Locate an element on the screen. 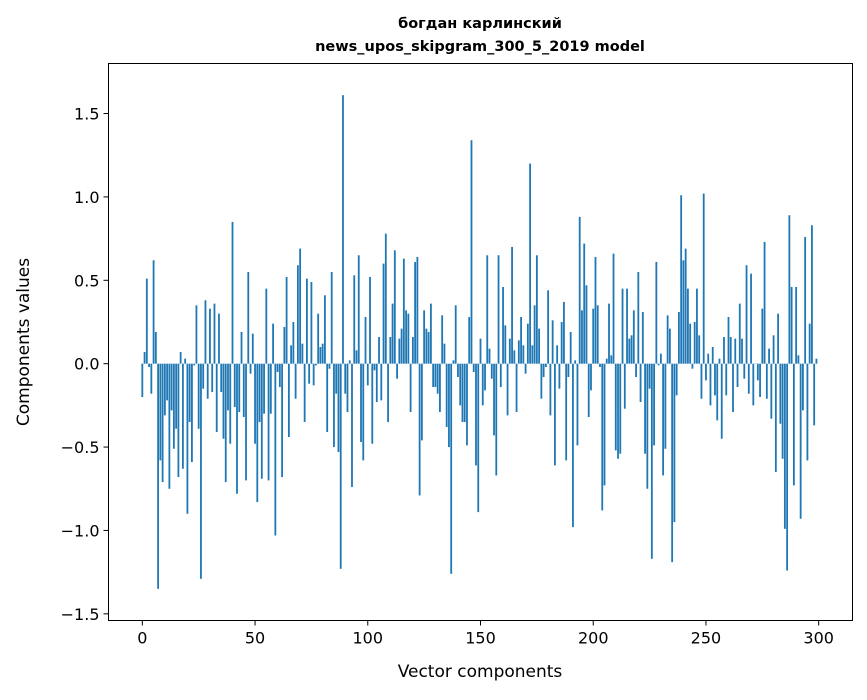  chart-title-line-2: news_upos_skipgram_300_5_2019 model is located at coordinates (480, 47).